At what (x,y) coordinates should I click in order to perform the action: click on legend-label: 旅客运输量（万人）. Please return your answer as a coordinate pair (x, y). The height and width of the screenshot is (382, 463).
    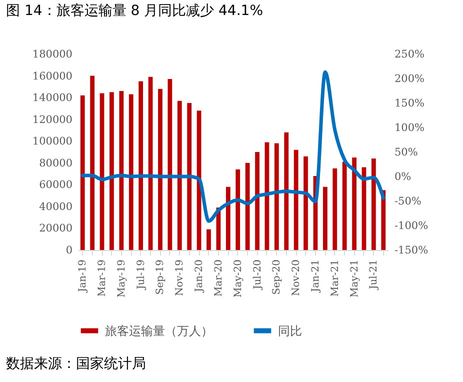
    Looking at the image, I should click on (159, 331).